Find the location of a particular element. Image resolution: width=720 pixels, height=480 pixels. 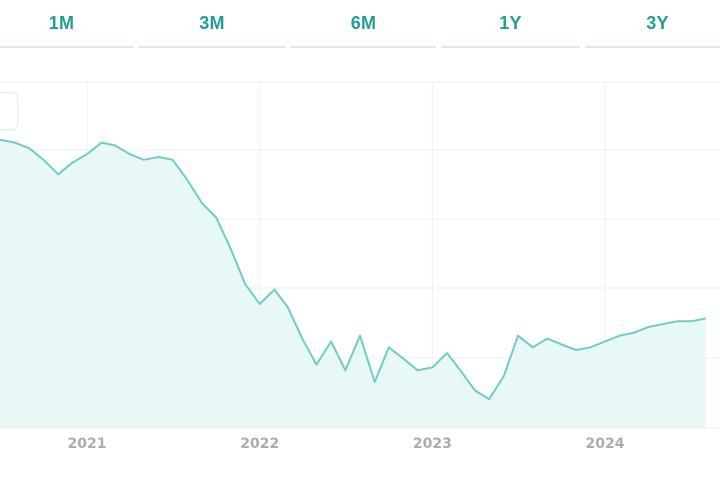

hover-tooltip-box is located at coordinates (9, 111).